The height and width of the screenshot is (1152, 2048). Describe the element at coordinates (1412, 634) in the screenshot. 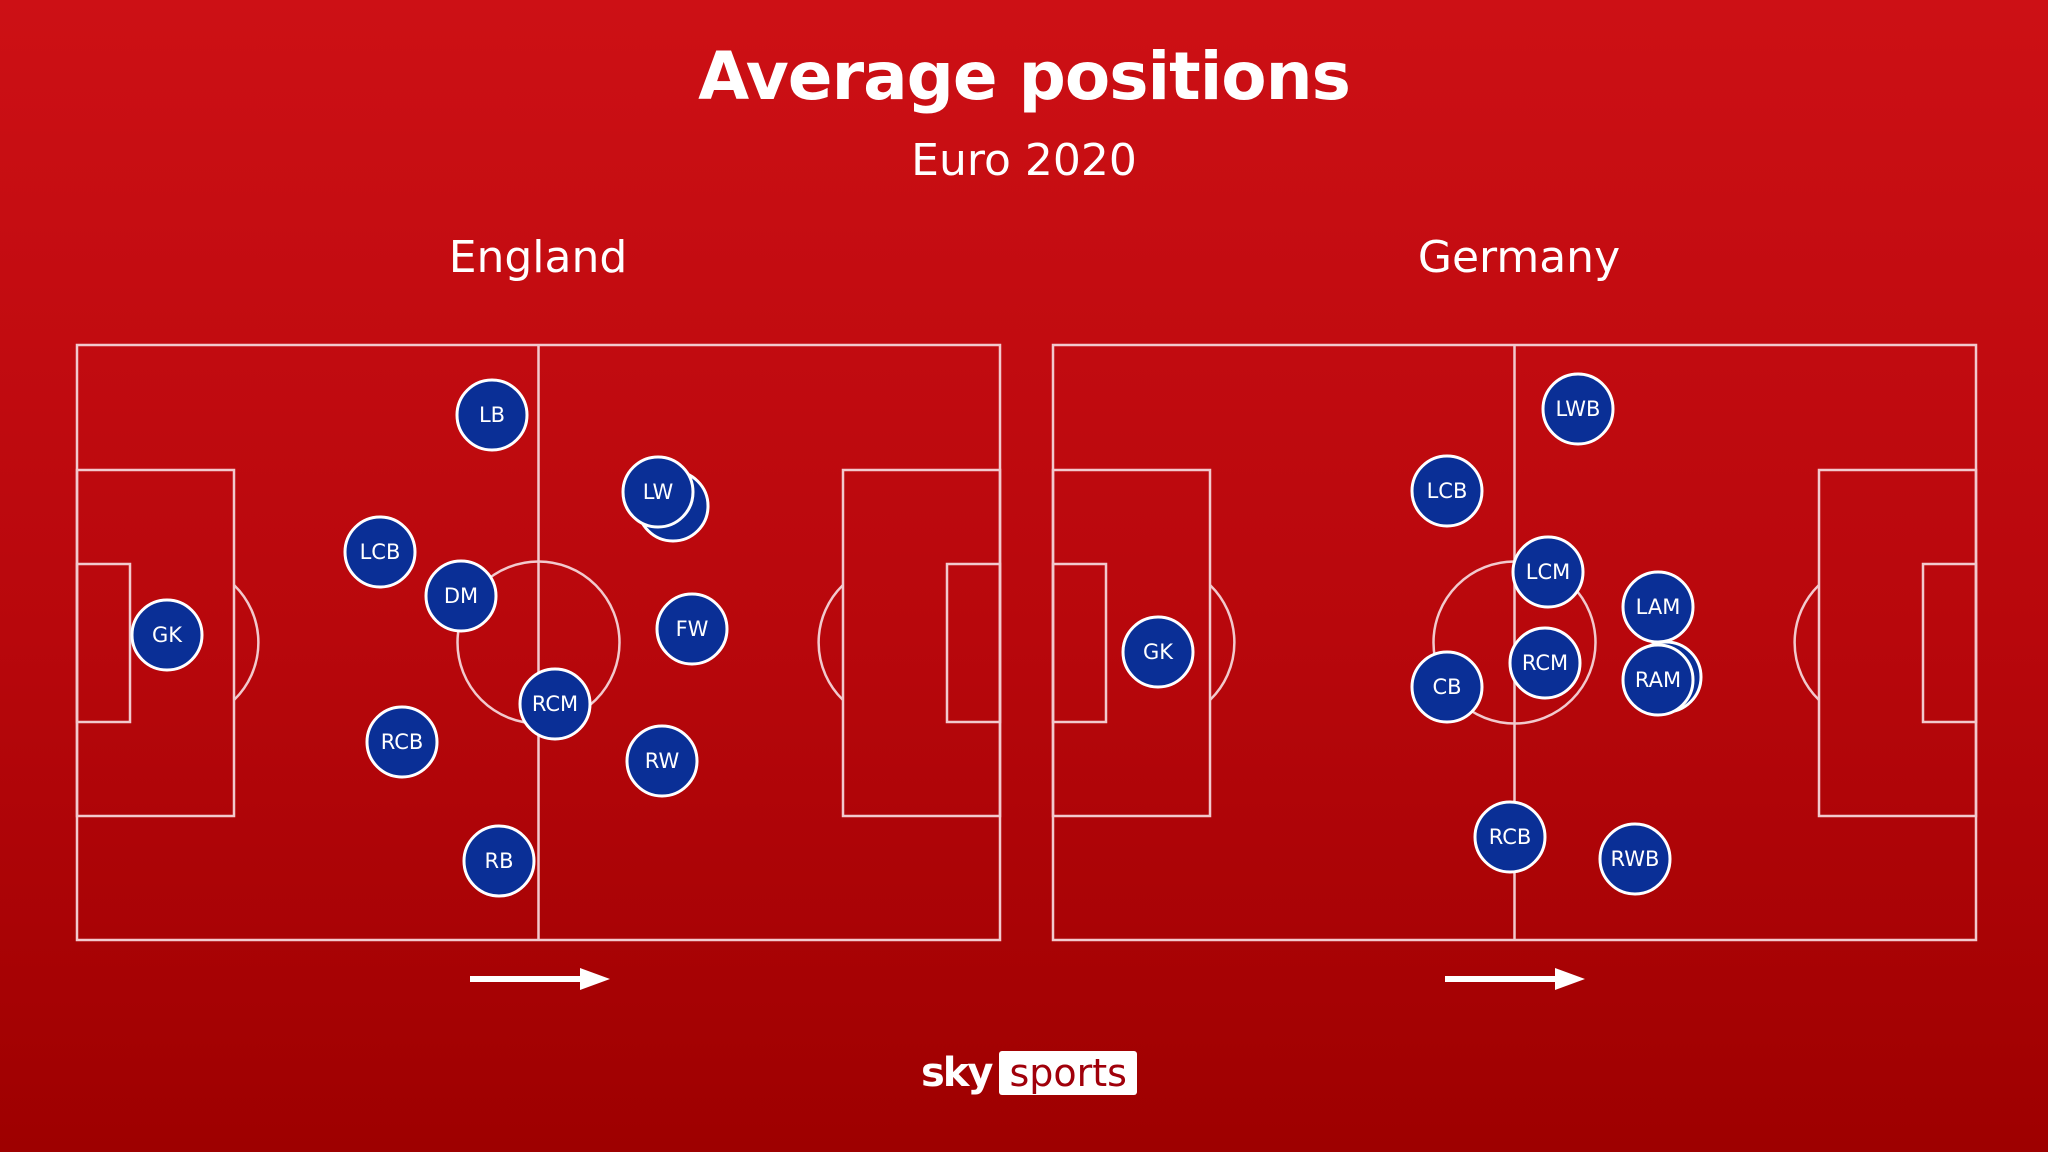

I see `players-germany: GK LWB LCB CB LCM RCM LAM RAM RCB RWB` at that location.